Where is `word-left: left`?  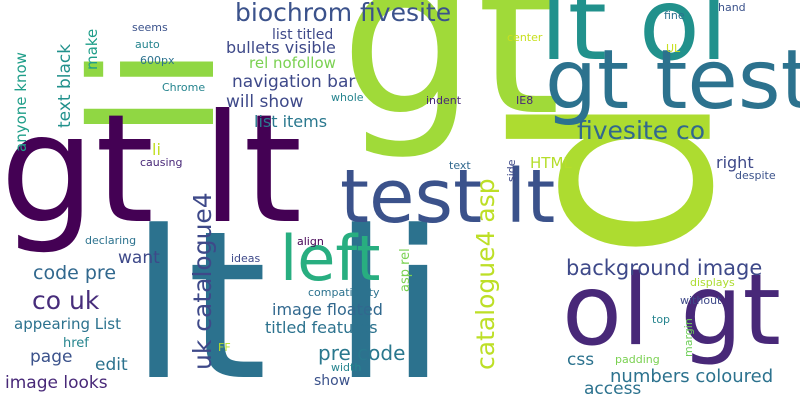 word-left: left is located at coordinates (330, 258).